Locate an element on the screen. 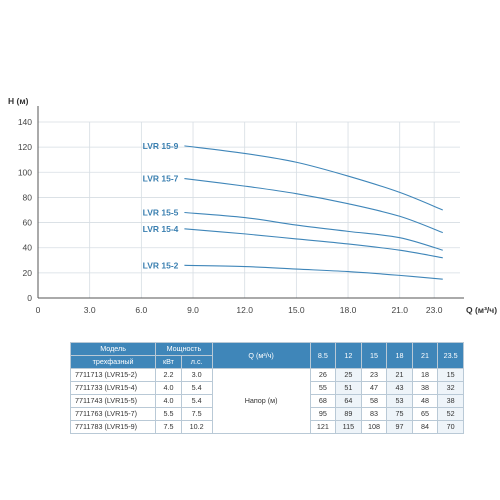  series-label-lvr-15-4: LVR 15-4 is located at coordinates (161, 229).